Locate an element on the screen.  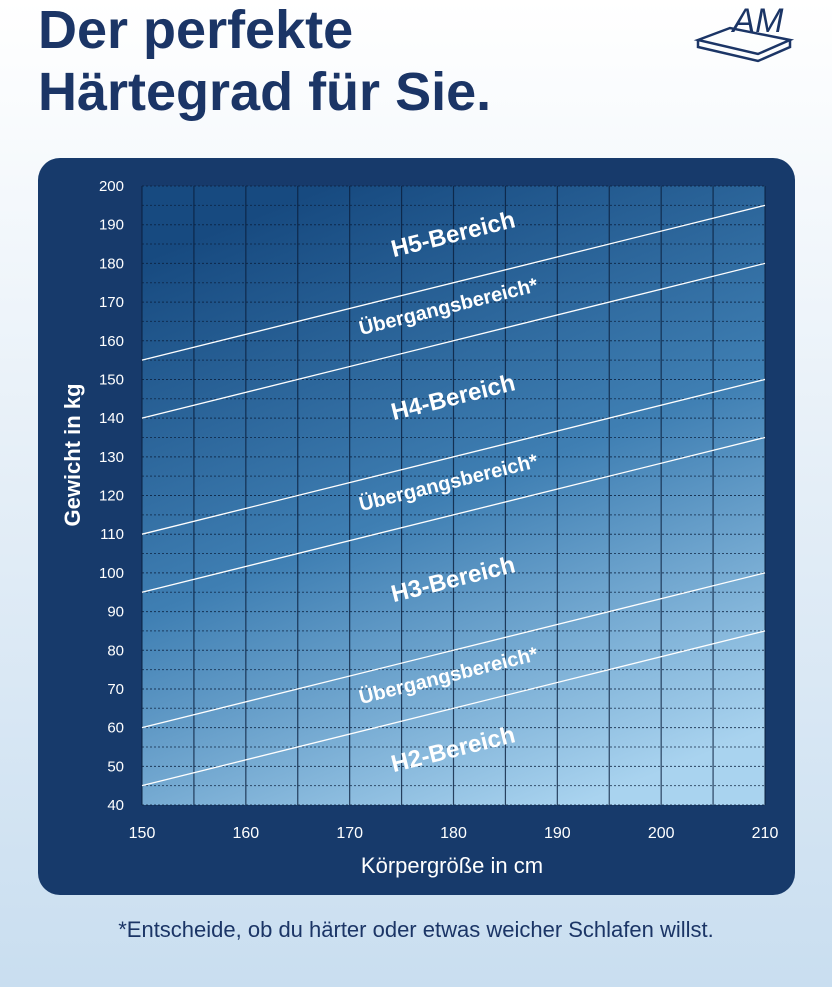
y-tick-label: 50 is located at coordinates (115, 766).